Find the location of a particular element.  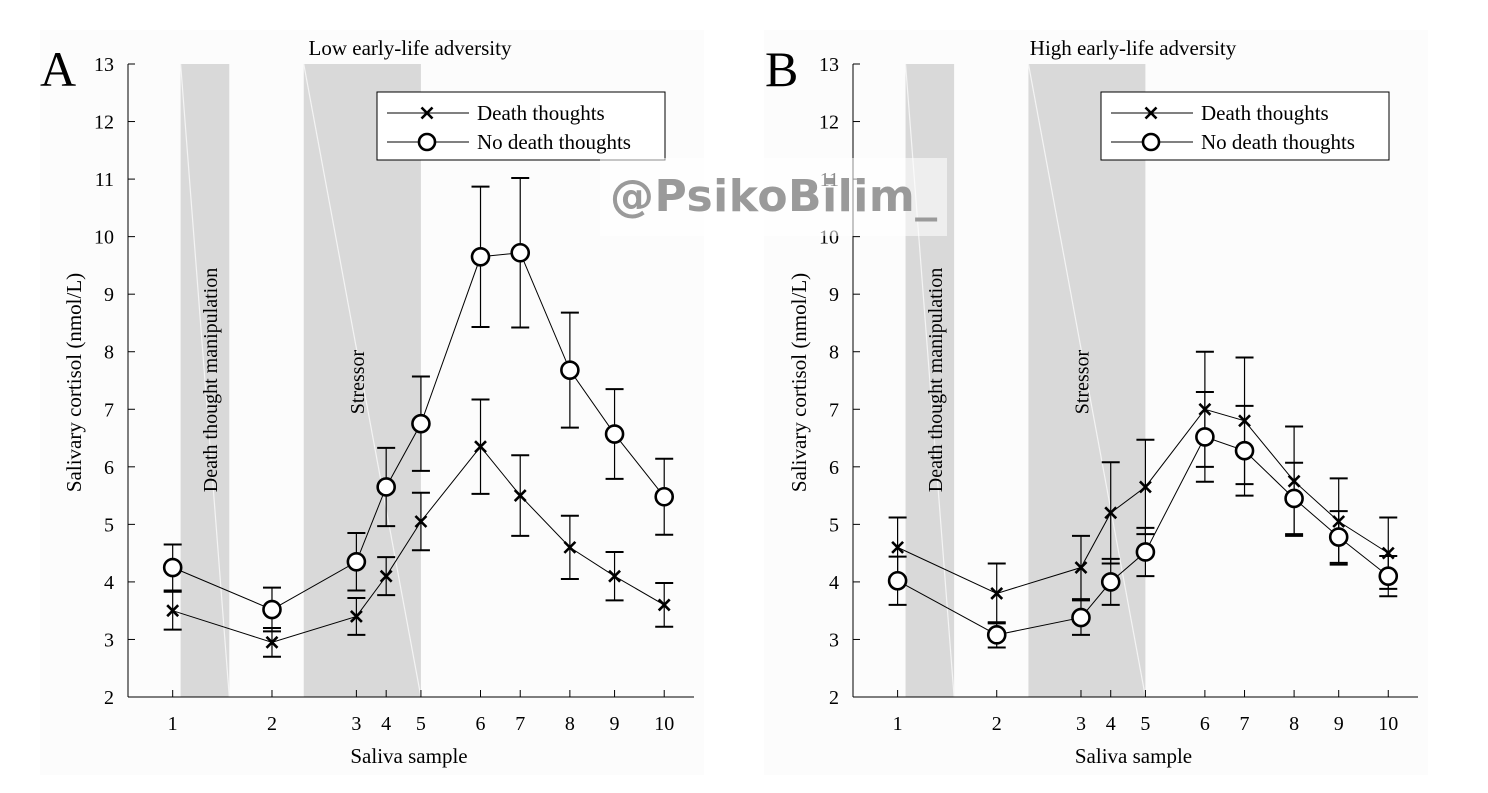

chart-title: Low early-life adversity is located at coordinates (410, 48).